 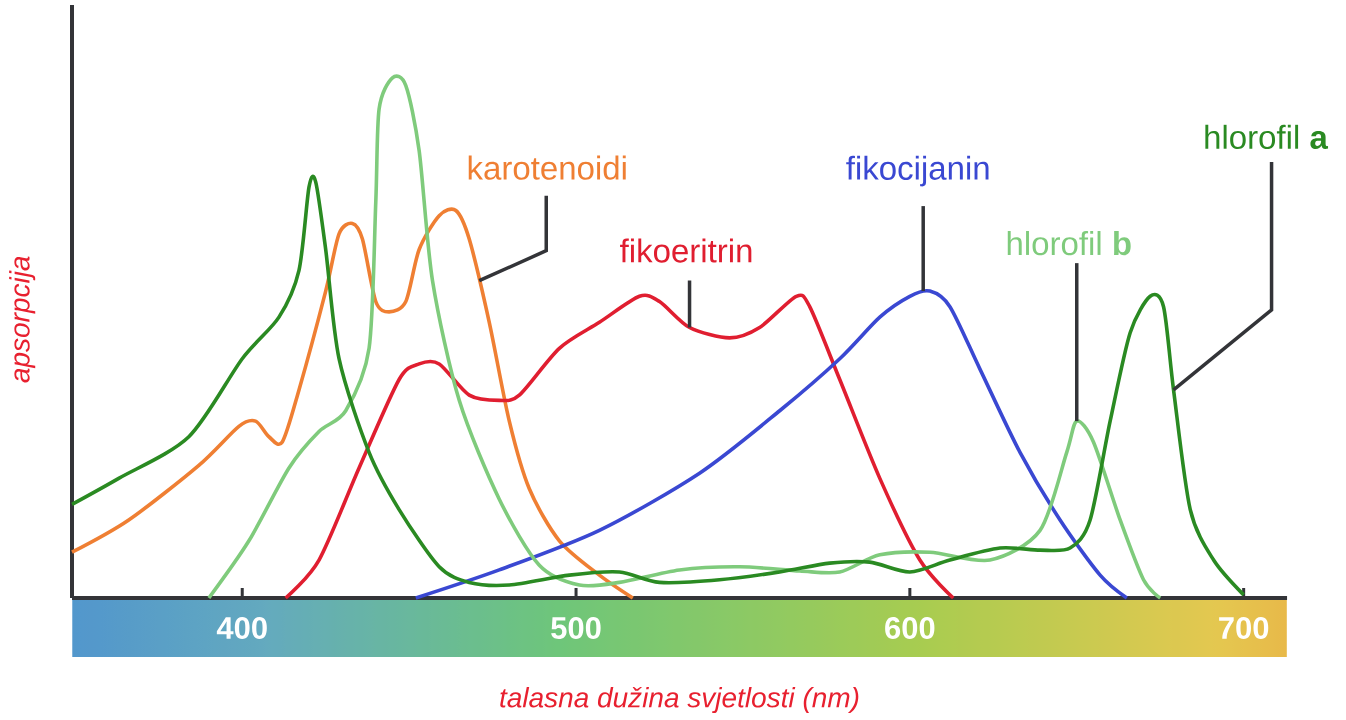 What do you see at coordinates (679, 700) in the screenshot?
I see `x-axis-title: talasna dužina svjetlosti (nm)` at bounding box center [679, 700].